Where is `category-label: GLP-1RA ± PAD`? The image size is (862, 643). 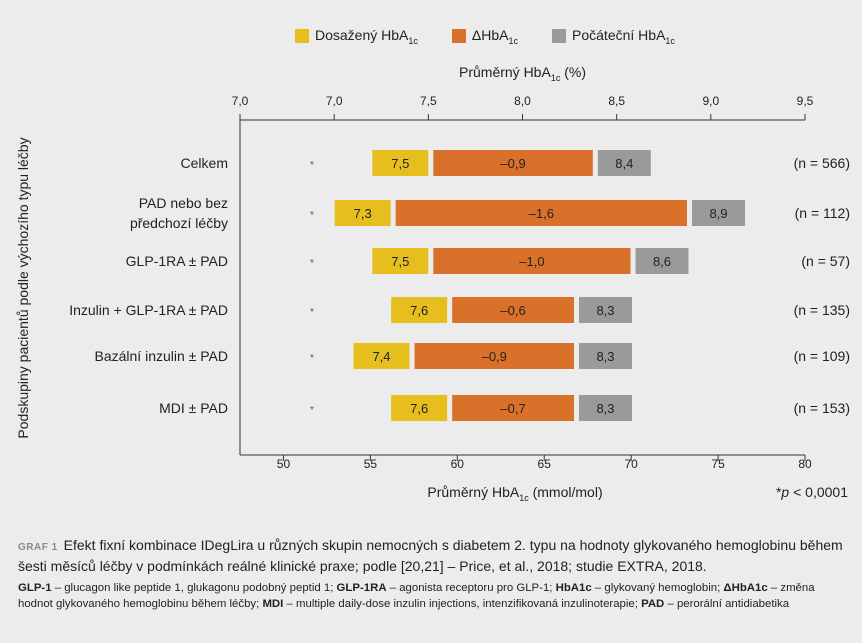
category-label: GLP-1RA ± PAD is located at coordinates (177, 261).